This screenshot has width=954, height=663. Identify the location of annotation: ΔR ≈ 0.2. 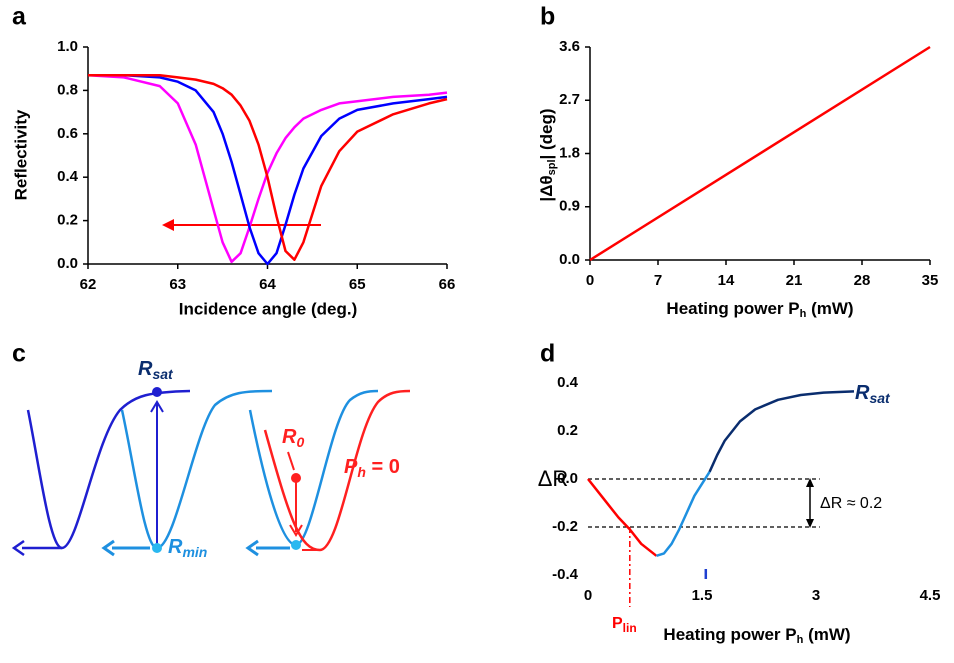
(851, 503).